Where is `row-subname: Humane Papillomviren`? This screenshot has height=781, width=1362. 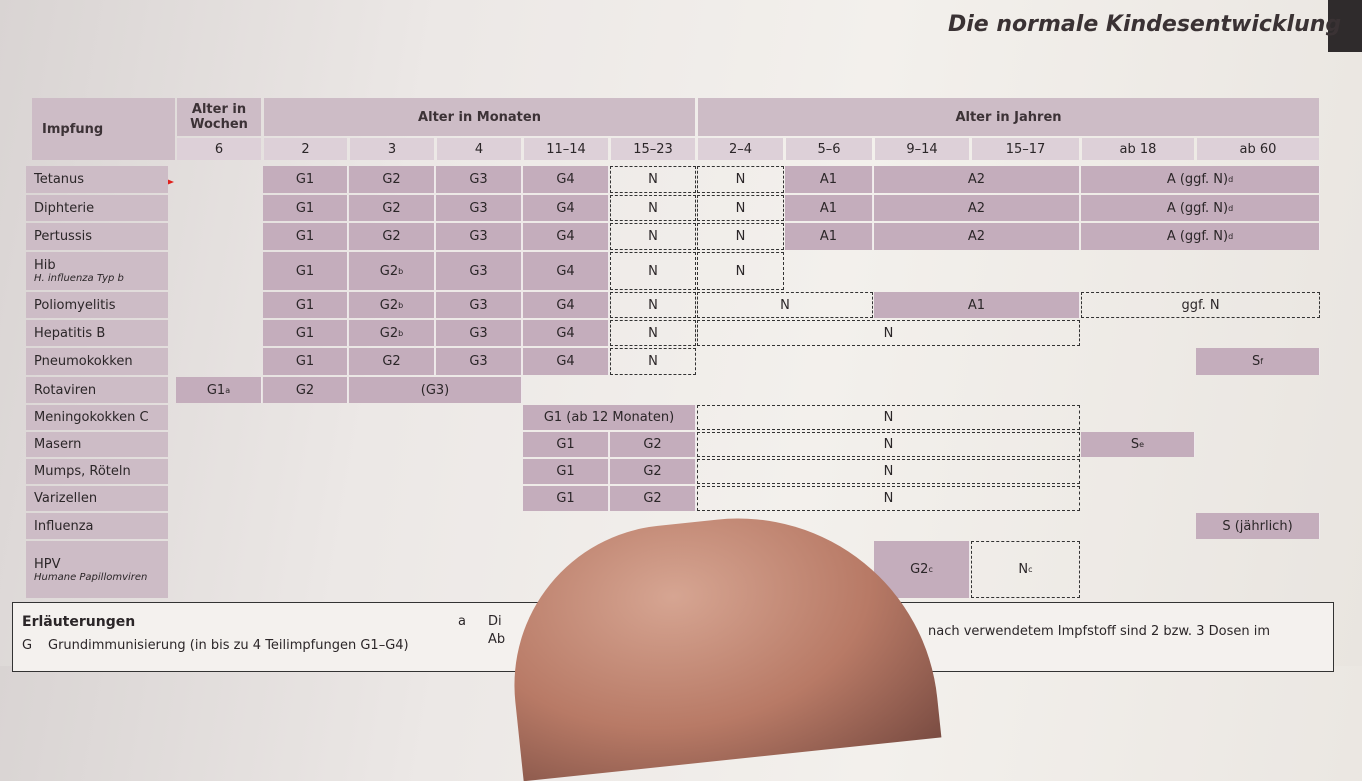
row-subname: Humane Papillomviren is located at coordinates (91, 577).